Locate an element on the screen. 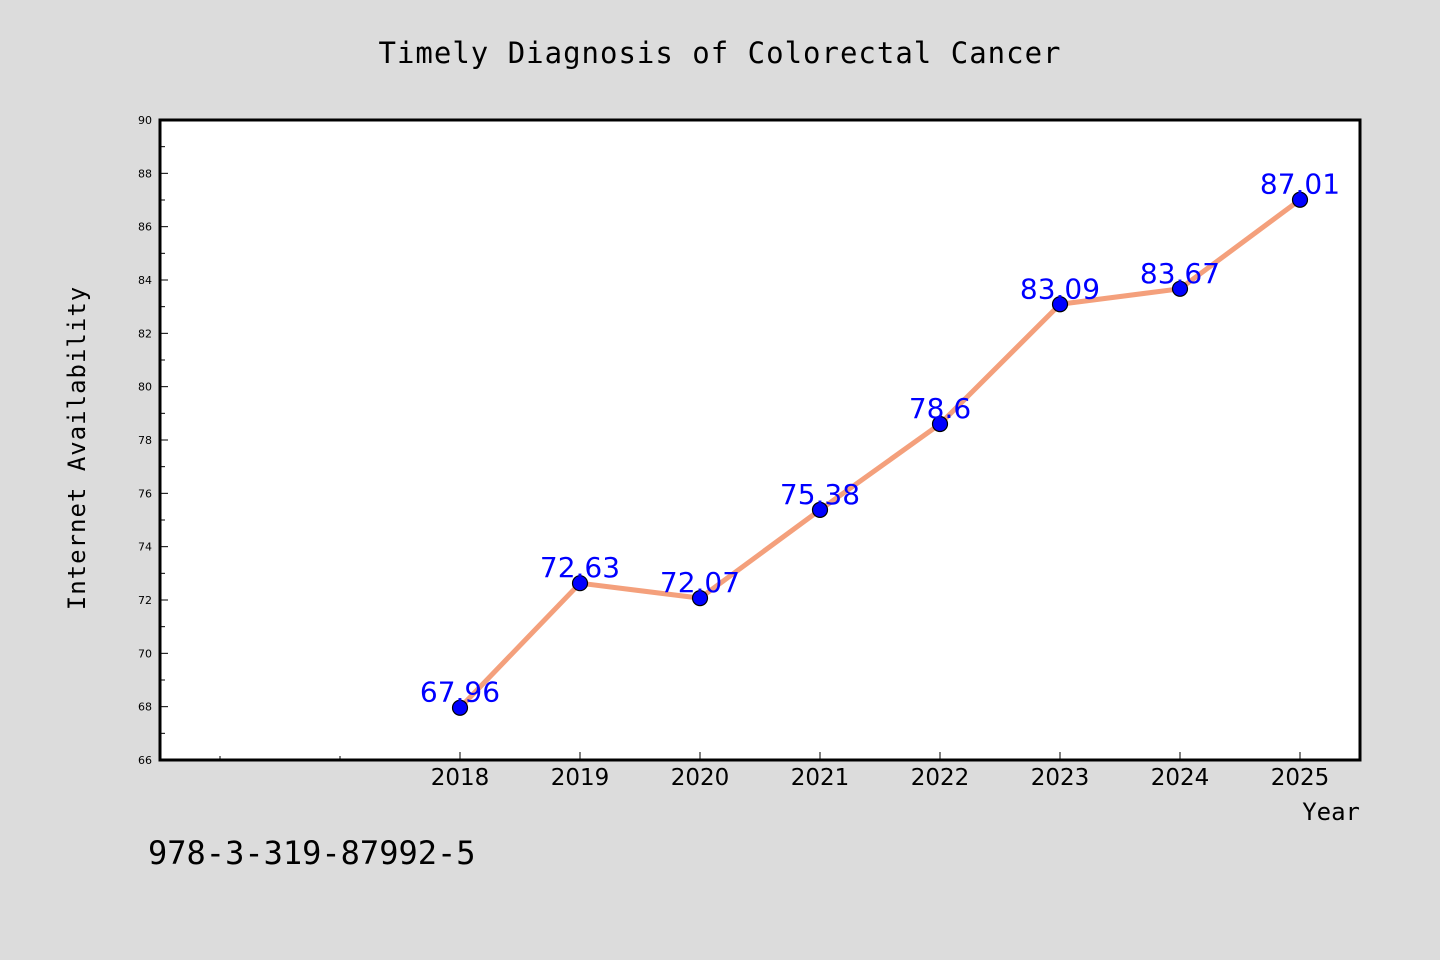  data-label: 75.38 is located at coordinates (820, 494).